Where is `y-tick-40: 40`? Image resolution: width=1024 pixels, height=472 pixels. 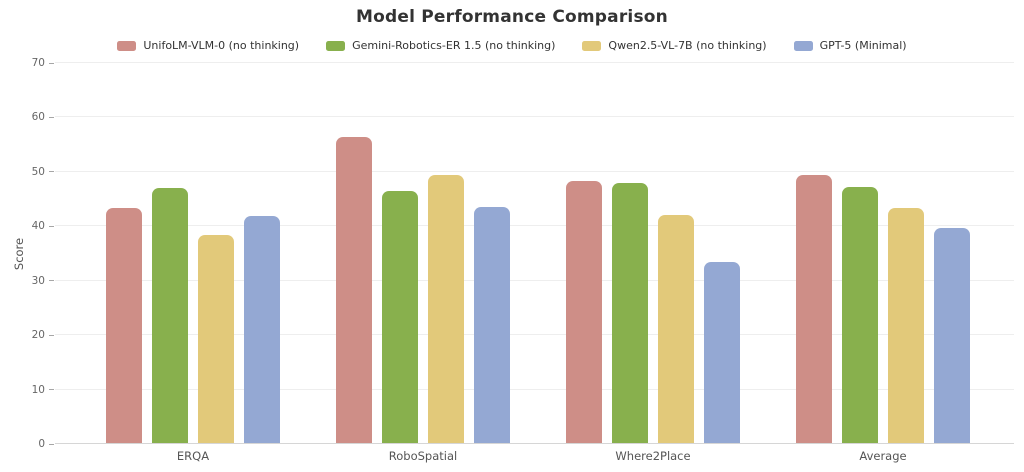
y-tick-40: 40 is located at coordinates (43, 226).